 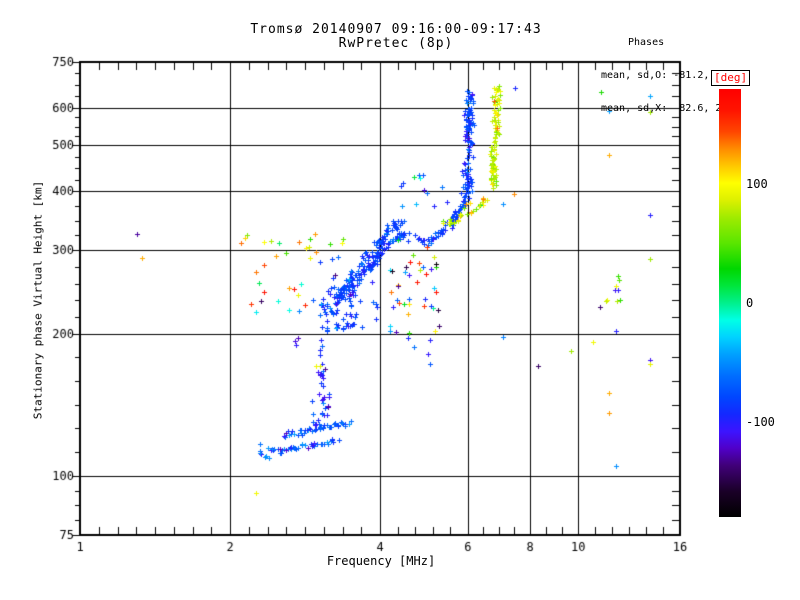 I want to click on colorbar-unit-label: [deg], so click(x=731, y=78).